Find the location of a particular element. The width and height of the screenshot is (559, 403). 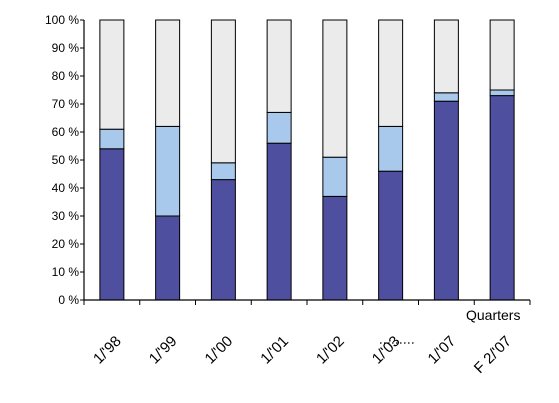

y-tick-label: 100 % is located at coordinates (62, 20).